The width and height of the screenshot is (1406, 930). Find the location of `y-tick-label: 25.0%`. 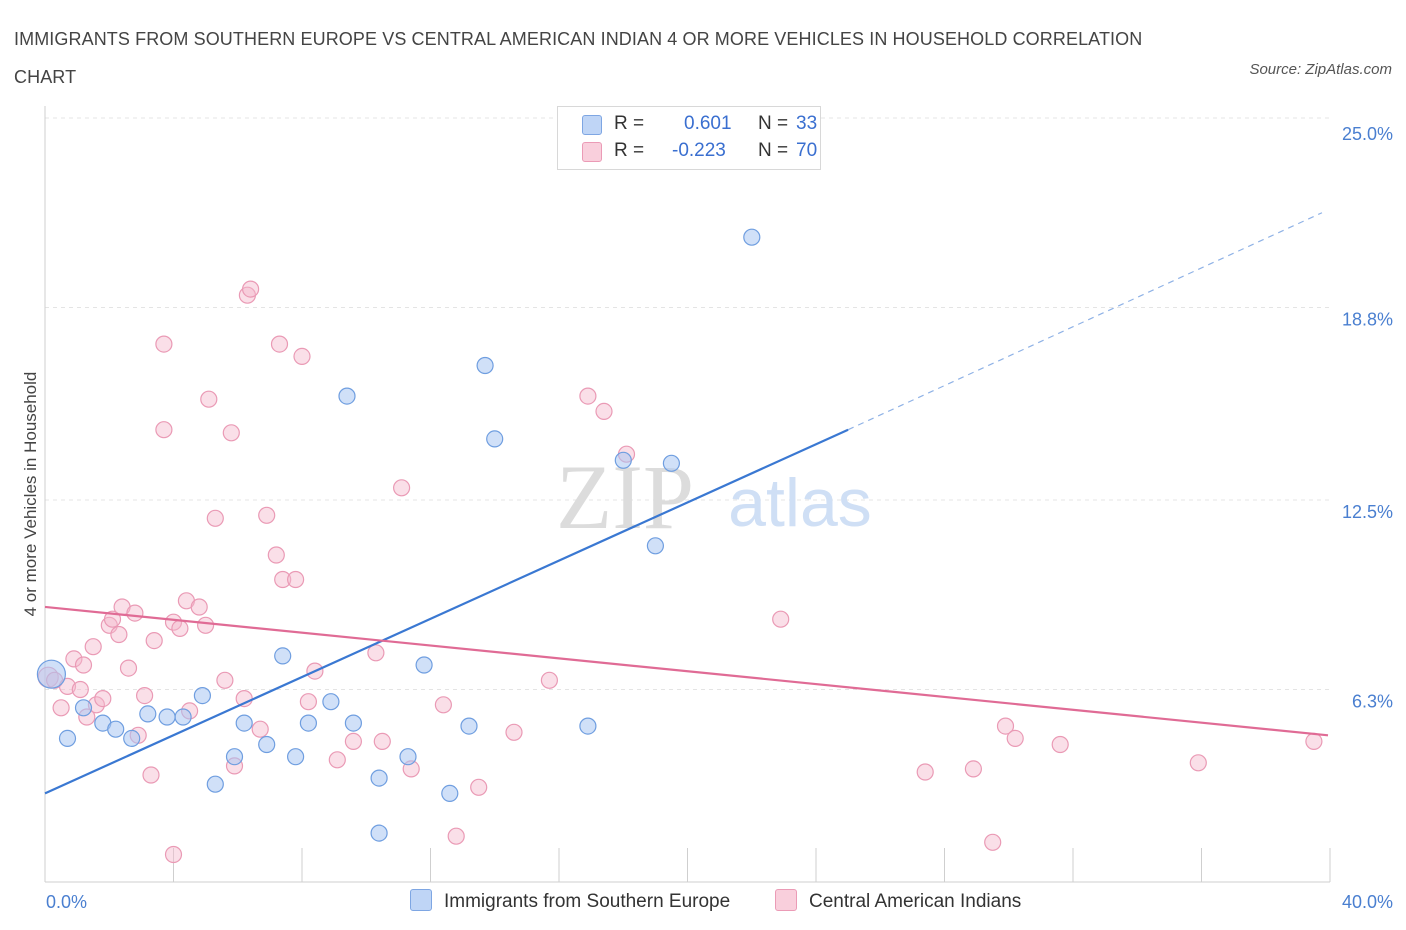

y-tick-label: 25.0% is located at coordinates (1367, 134).